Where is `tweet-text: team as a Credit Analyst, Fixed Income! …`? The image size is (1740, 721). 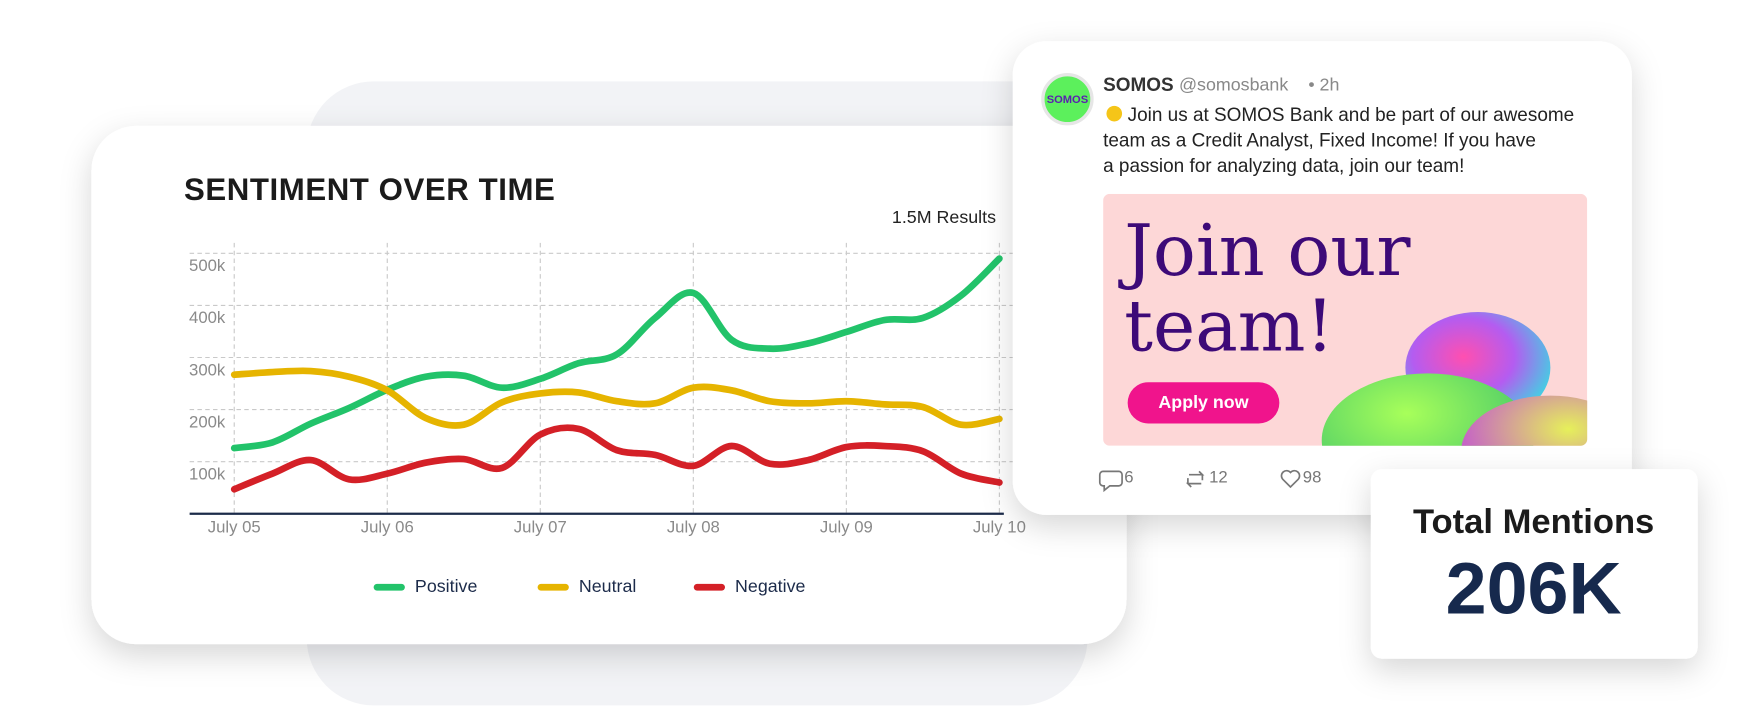 tweet-text: team as a Credit Analyst, Fixed Income! … is located at coordinates (1319, 141).